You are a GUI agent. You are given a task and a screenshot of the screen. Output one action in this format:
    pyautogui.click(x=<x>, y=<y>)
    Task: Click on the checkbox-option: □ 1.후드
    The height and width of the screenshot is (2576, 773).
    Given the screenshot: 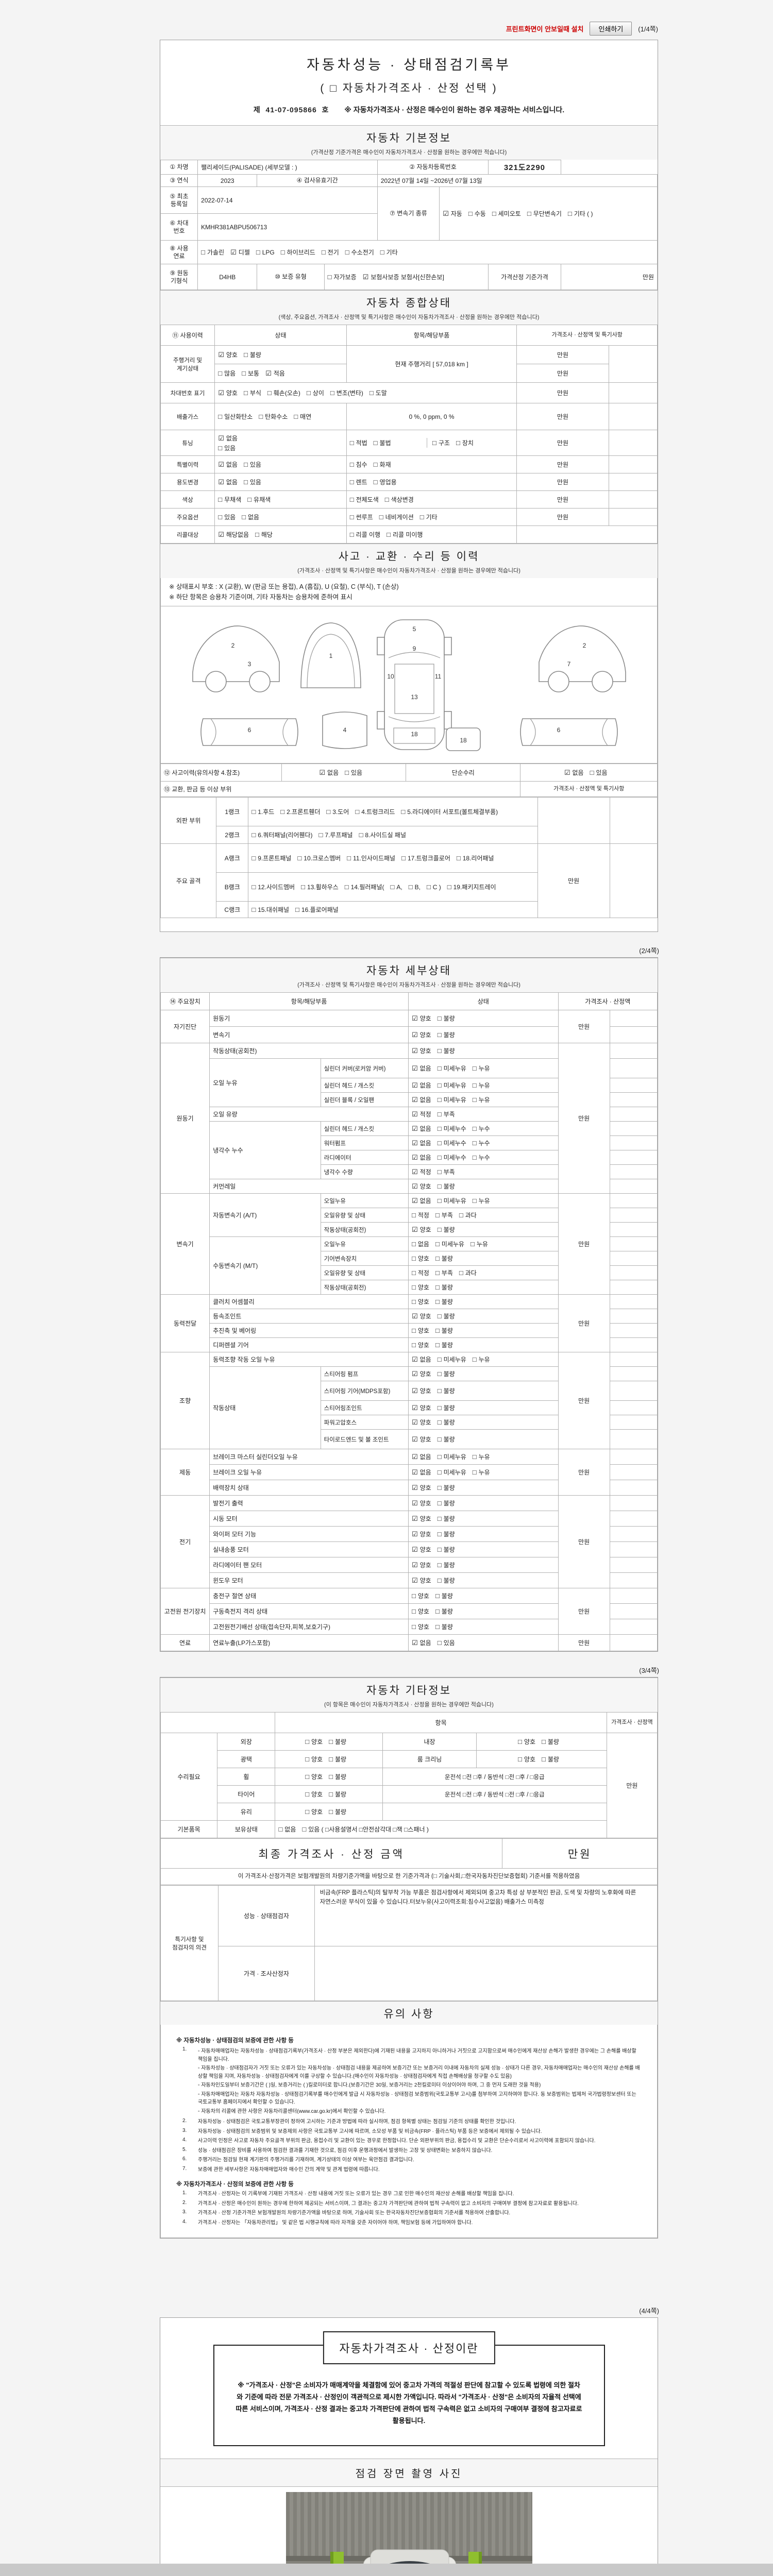 What is the action you would take?
    pyautogui.click(x=263, y=812)
    